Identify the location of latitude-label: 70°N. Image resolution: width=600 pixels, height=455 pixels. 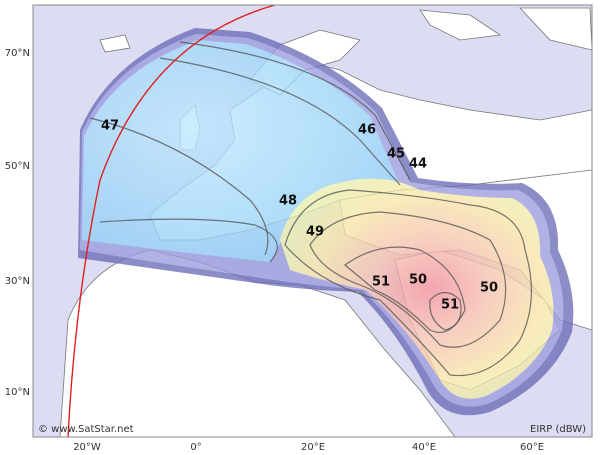
(17, 53).